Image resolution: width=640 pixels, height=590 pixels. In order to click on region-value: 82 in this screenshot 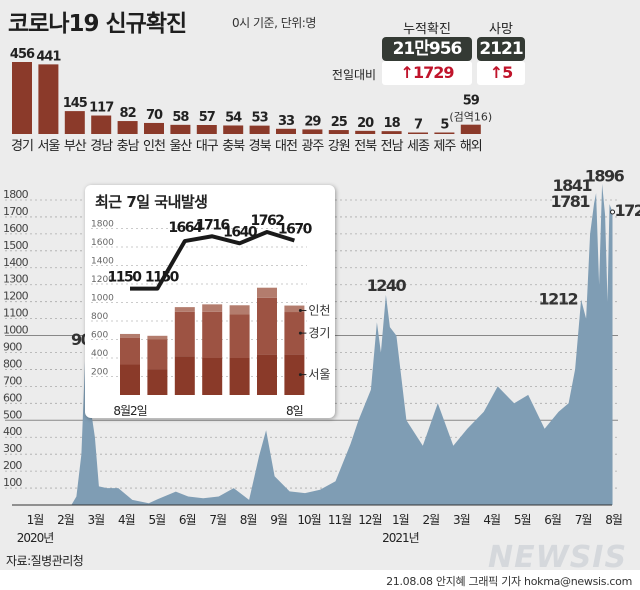, I will do `click(128, 113)`.